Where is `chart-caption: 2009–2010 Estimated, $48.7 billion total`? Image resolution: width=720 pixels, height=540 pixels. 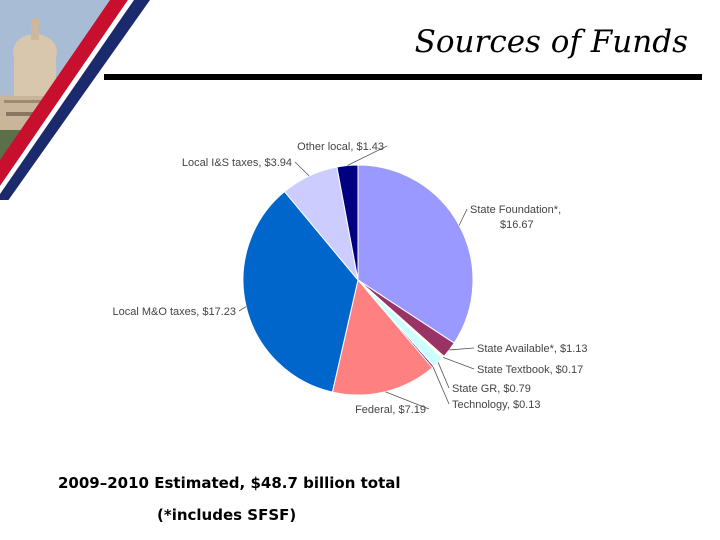
chart-caption: 2009–2010 Estimated, $48.7 billion total is located at coordinates (229, 483).